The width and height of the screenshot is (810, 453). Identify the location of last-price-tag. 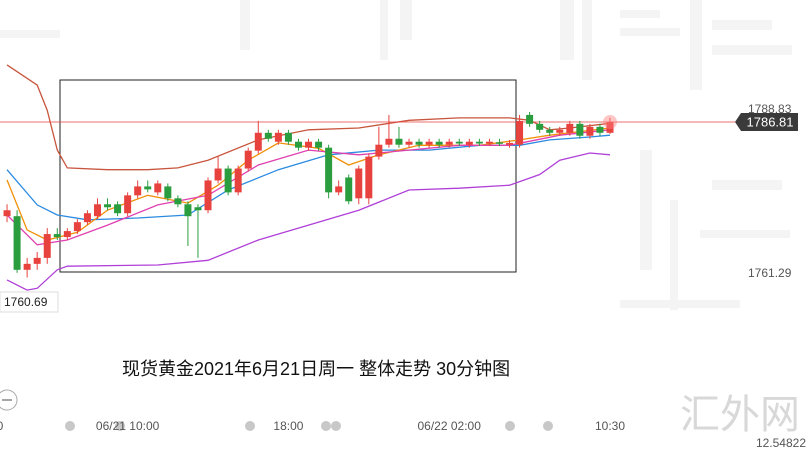
(766, 122).